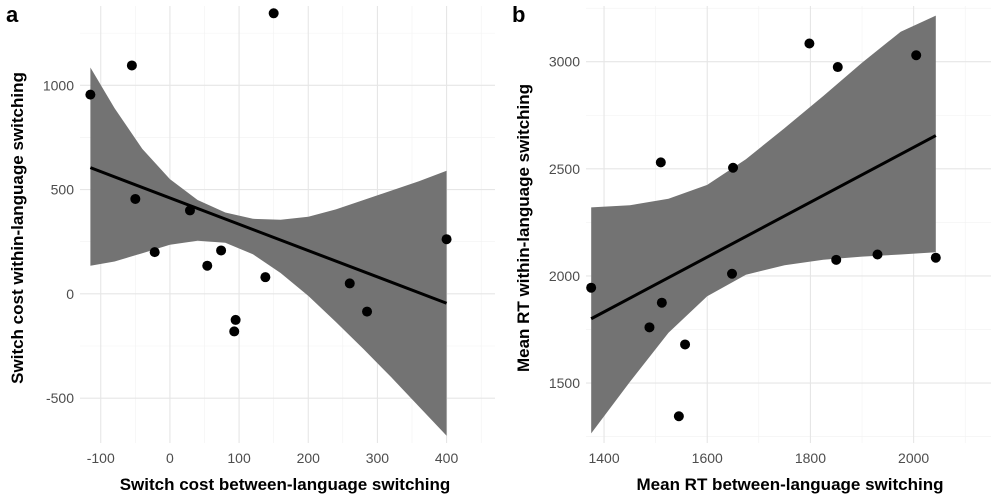 Image resolution: width=995 pixels, height=496 pixels. Describe the element at coordinates (17, 228) in the screenshot. I see `panel-a-ylabel: Switch cost within-language switching` at that location.